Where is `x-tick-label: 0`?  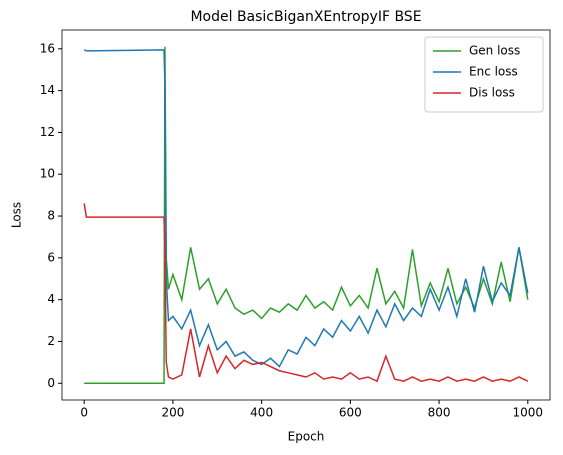
x-tick-label: 0 is located at coordinates (84, 413).